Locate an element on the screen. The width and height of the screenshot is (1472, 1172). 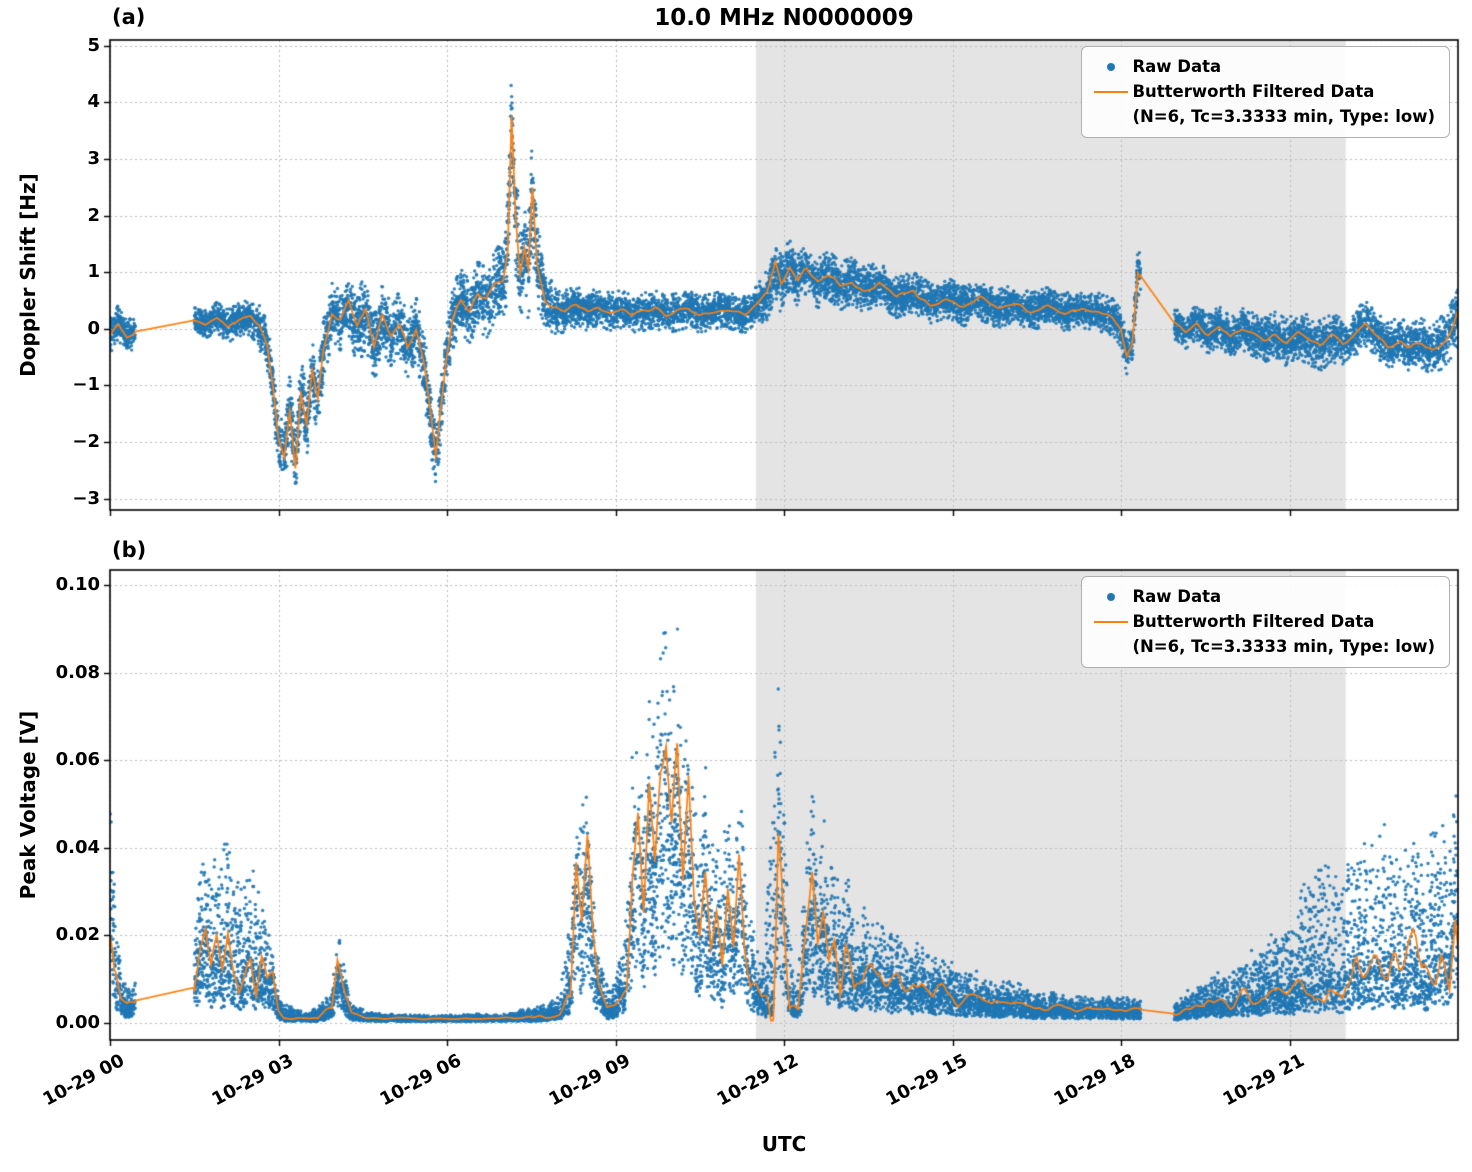
y-tick-label: 0.06 is located at coordinates (77, 760).